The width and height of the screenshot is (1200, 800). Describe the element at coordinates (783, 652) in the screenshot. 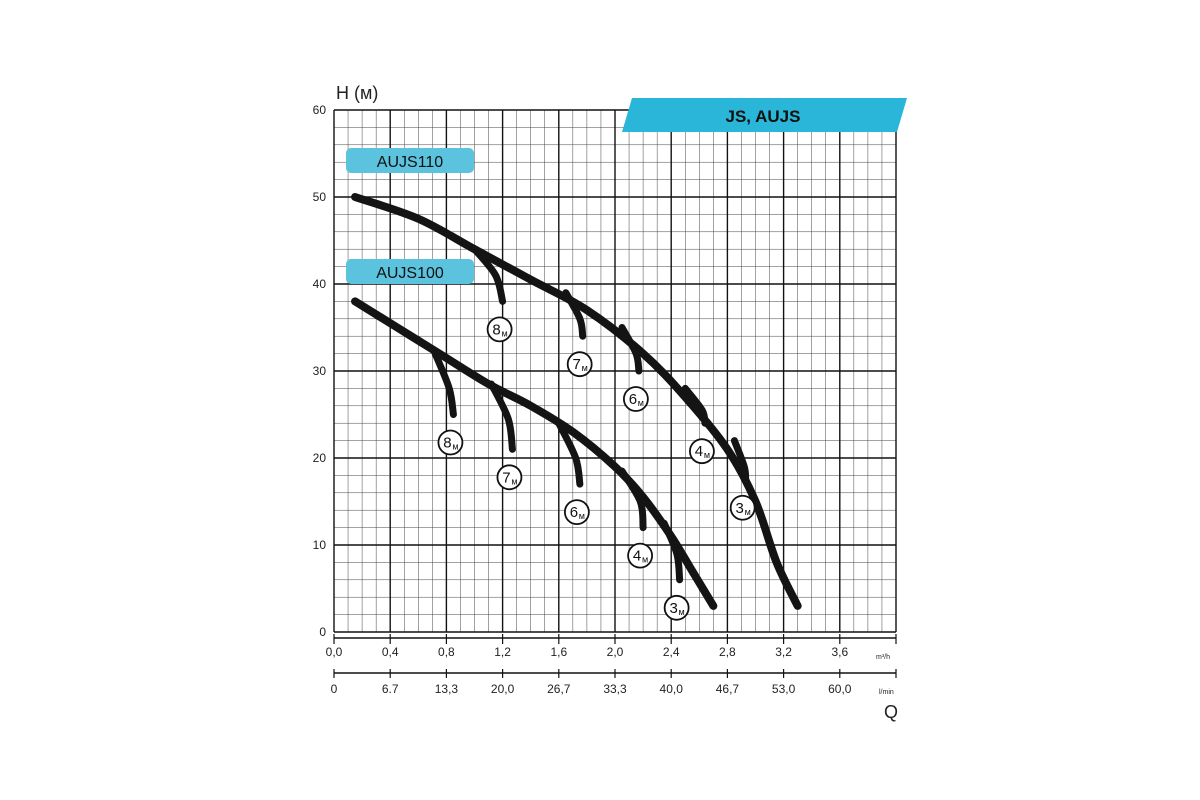

I see `x-m3h-tick-label: 3,2` at that location.